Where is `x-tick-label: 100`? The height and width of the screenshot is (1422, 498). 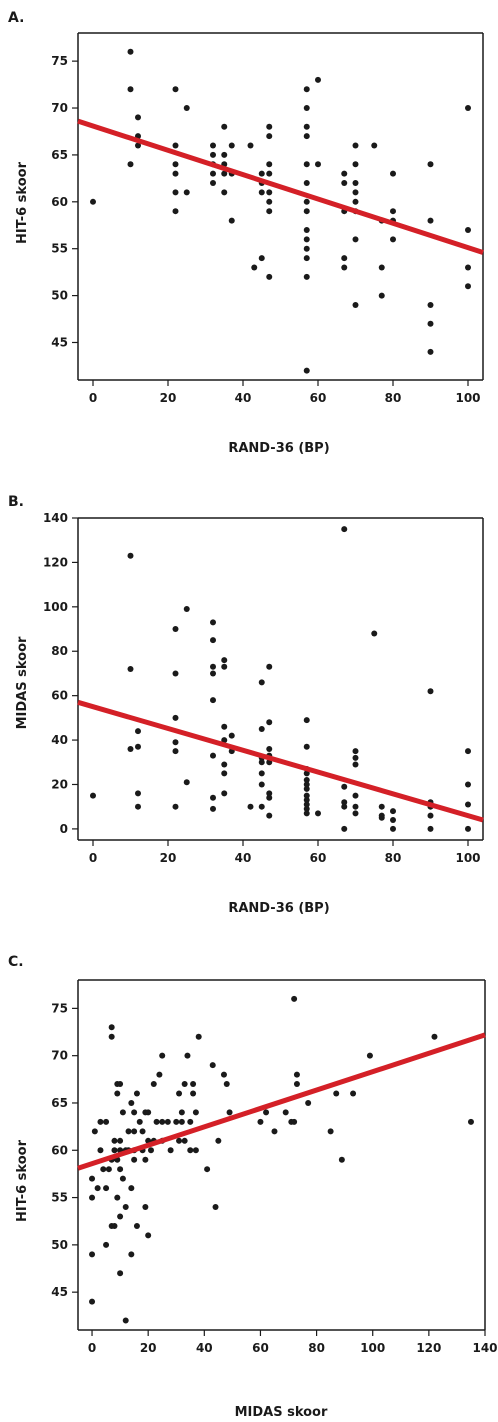 x-tick-label: 100 is located at coordinates (467, 398).